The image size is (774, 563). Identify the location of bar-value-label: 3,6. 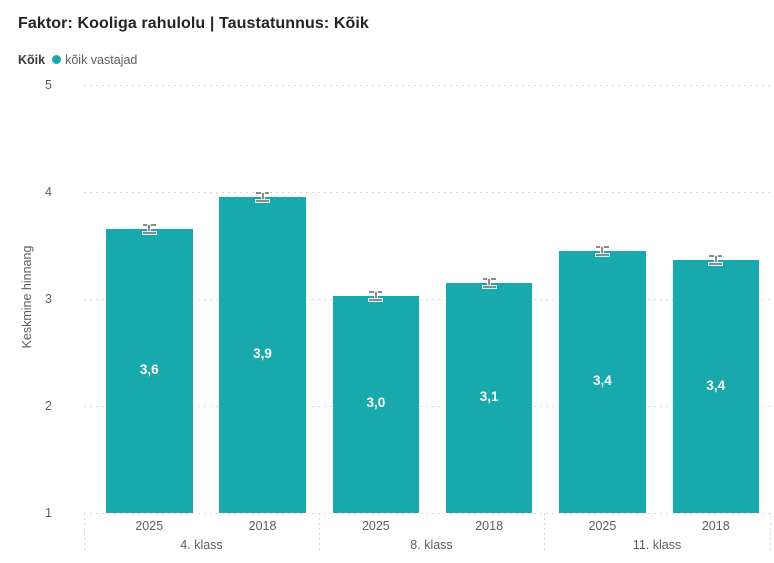
(149, 370).